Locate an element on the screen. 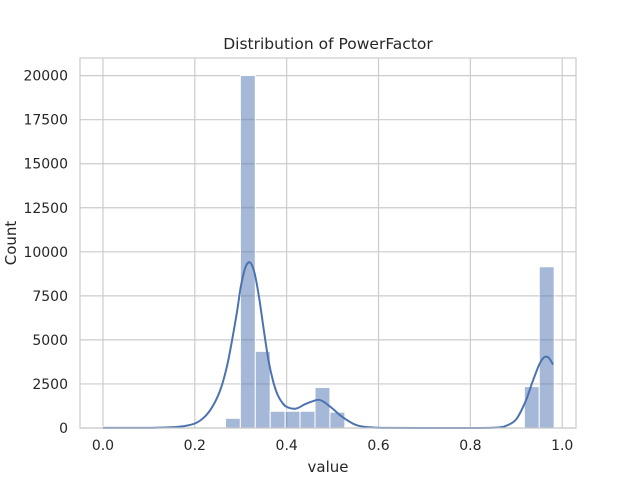  y-tick-labels: 0 2500 5000 7500 10000 12500 15000 17500 20000 is located at coordinates (45, 253).